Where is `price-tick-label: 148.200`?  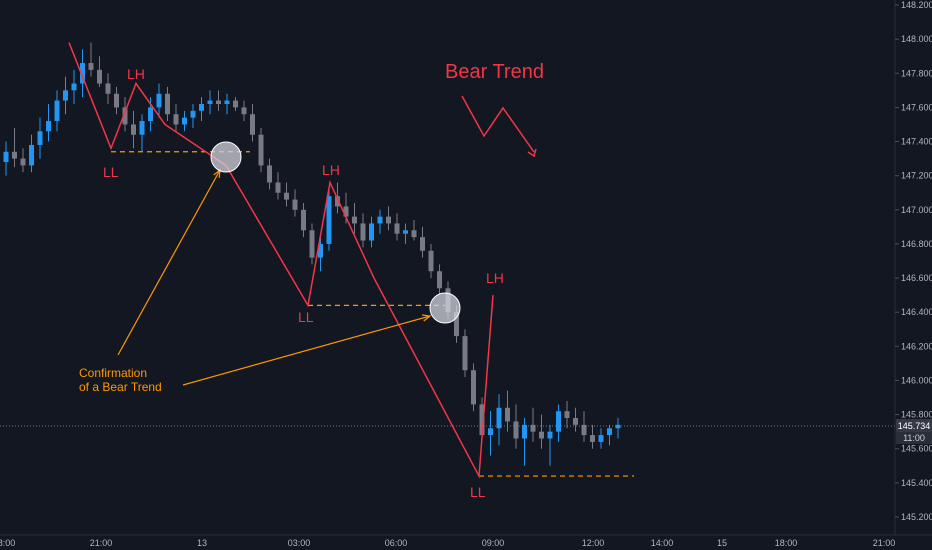 price-tick-label: 148.200 is located at coordinates (916, 5).